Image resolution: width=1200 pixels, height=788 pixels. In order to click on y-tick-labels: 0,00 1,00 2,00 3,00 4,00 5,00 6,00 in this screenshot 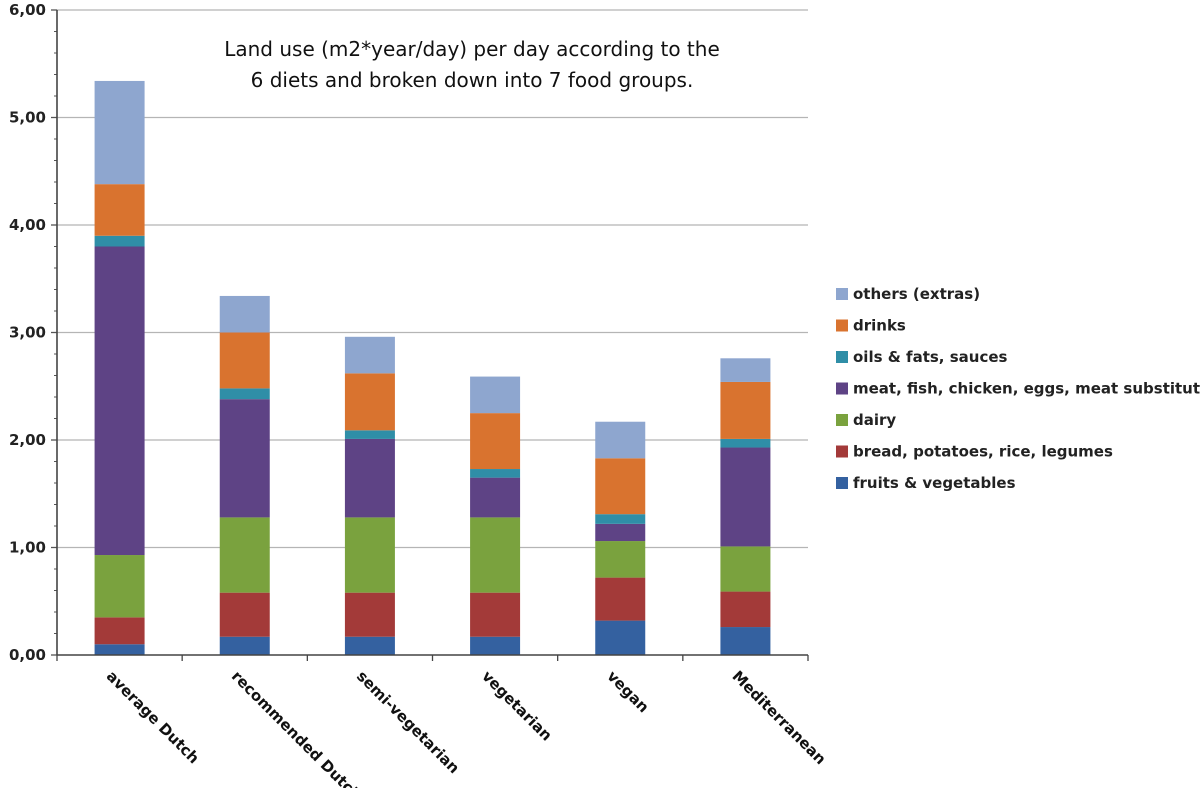, I will do `click(27, 332)`.